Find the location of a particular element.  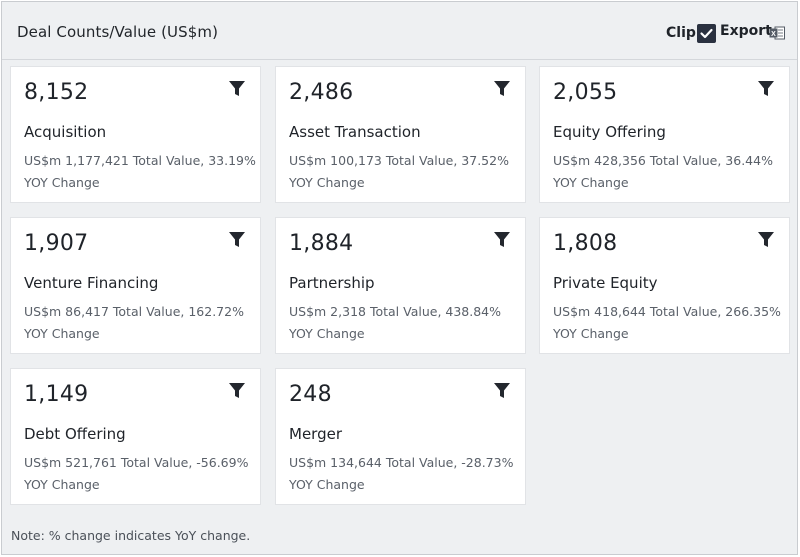

deal-count: 2,486 is located at coordinates (321, 92).